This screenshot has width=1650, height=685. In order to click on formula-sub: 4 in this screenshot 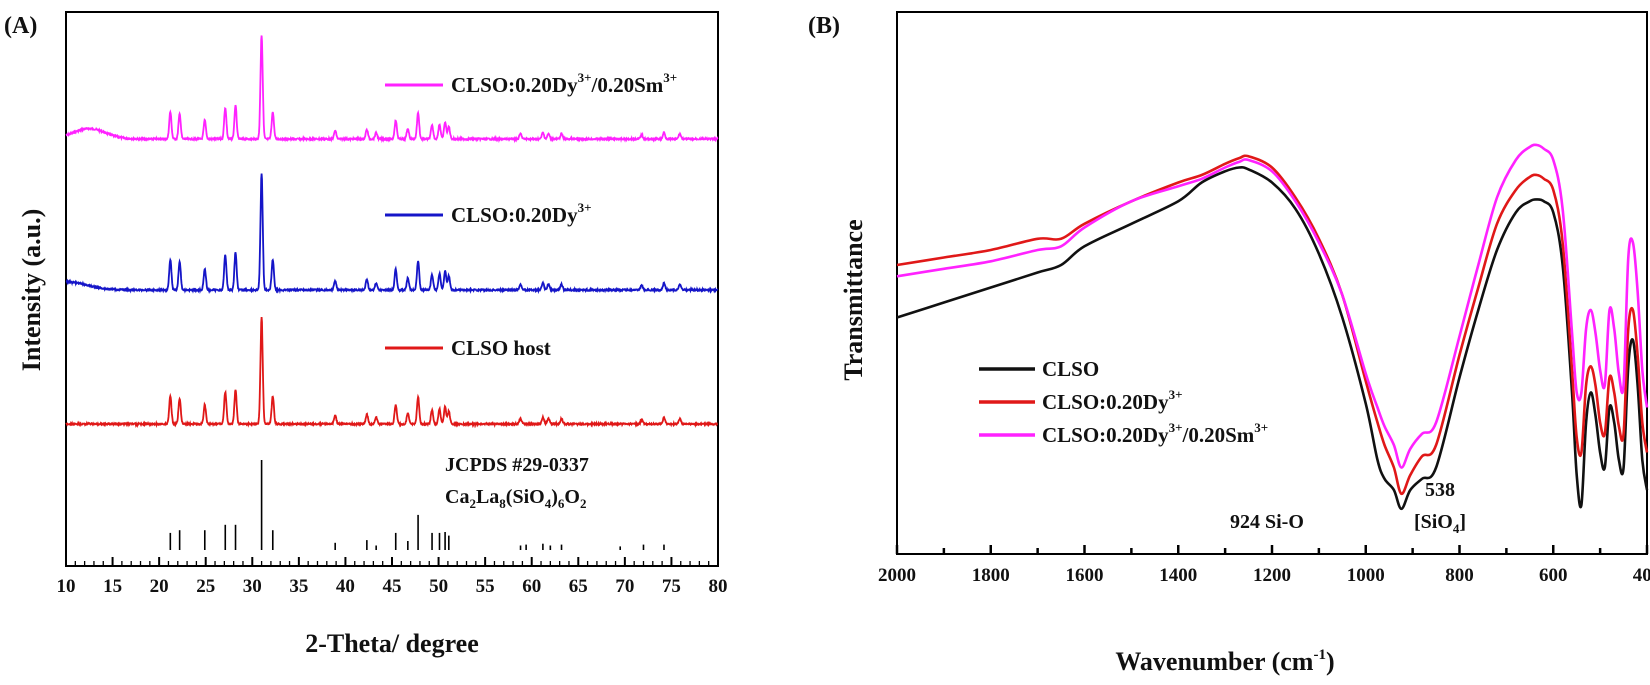, I will do `click(548, 503)`.